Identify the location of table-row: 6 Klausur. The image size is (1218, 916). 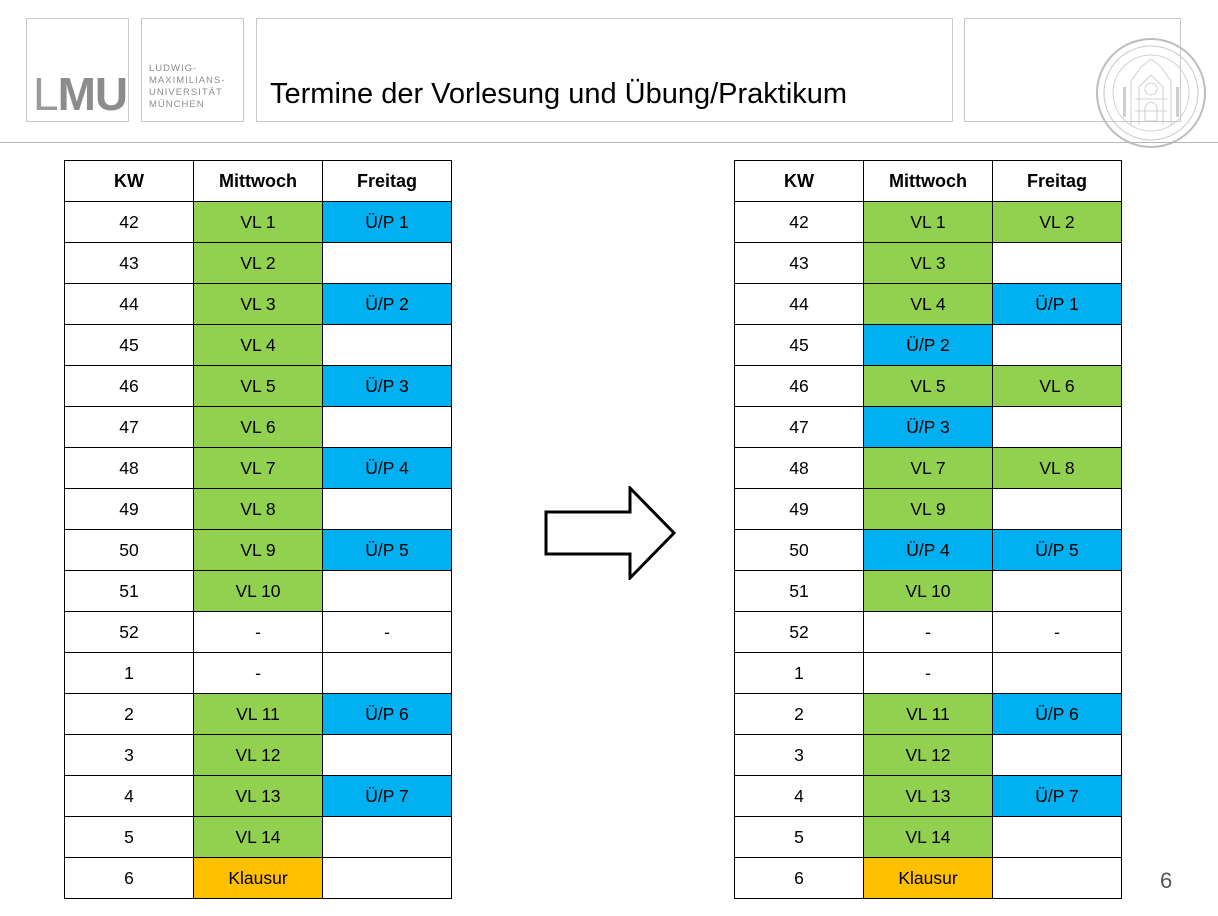
(928, 878).